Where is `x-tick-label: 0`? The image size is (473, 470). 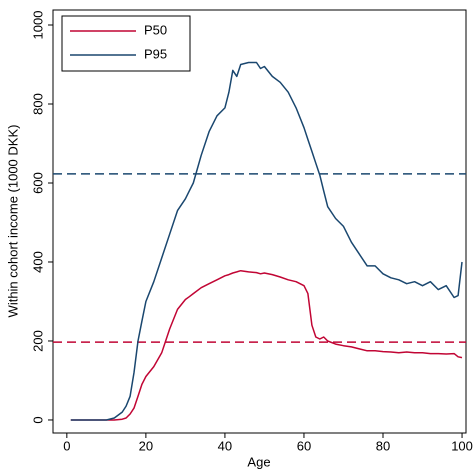 x-tick-label: 0 is located at coordinates (66, 445).